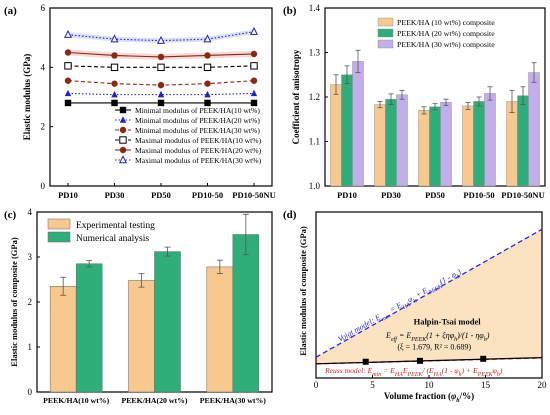 Image resolution: width=550 pixels, height=415 pixels. Describe the element at coordinates (303, 291) in the screenshot. I see `y-axis-label-d: Elastic modulus of composite (GPa)` at that location.